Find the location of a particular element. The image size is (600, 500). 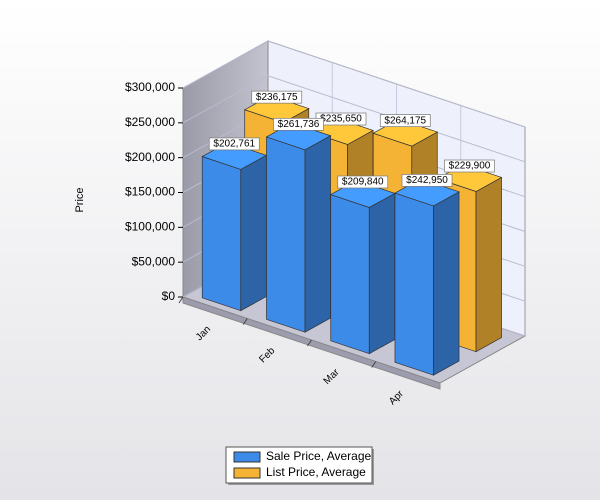

y-tick-label: $100,000 is located at coordinates (150, 227).